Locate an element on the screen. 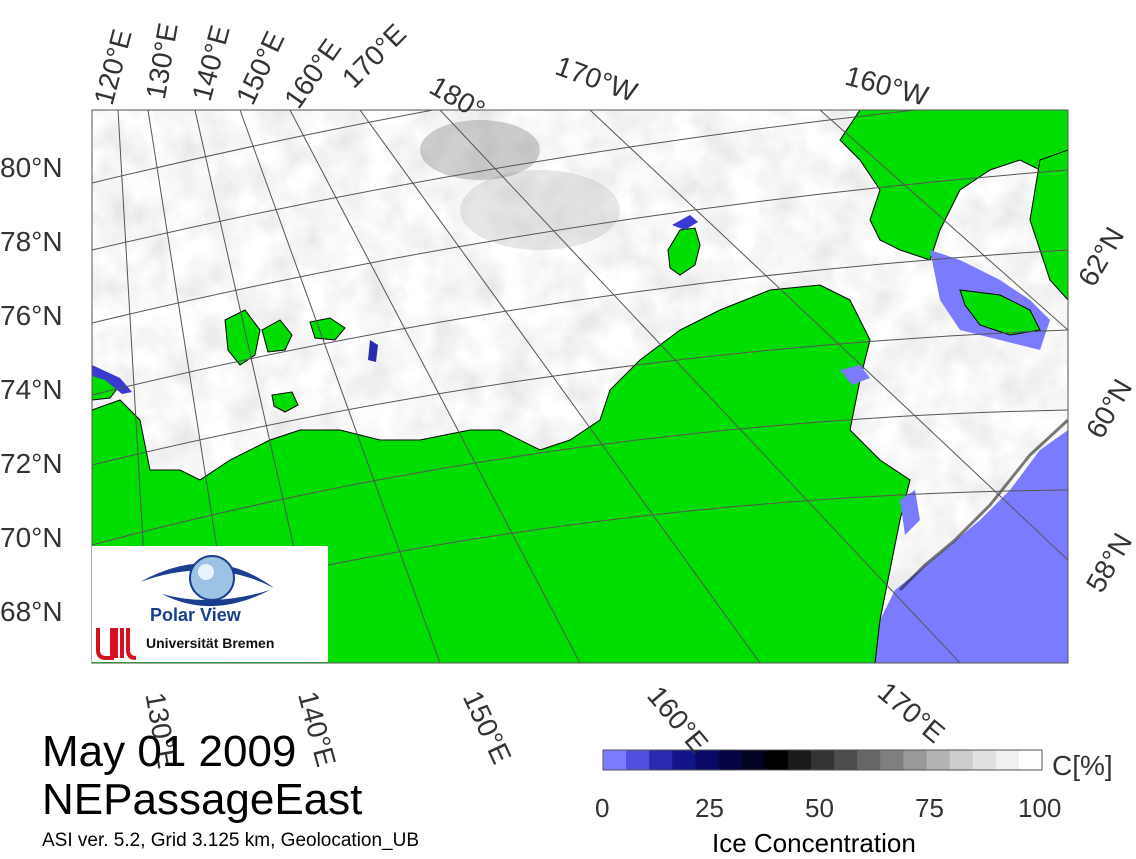  colorbar-tick: 100 is located at coordinates (1040, 808).